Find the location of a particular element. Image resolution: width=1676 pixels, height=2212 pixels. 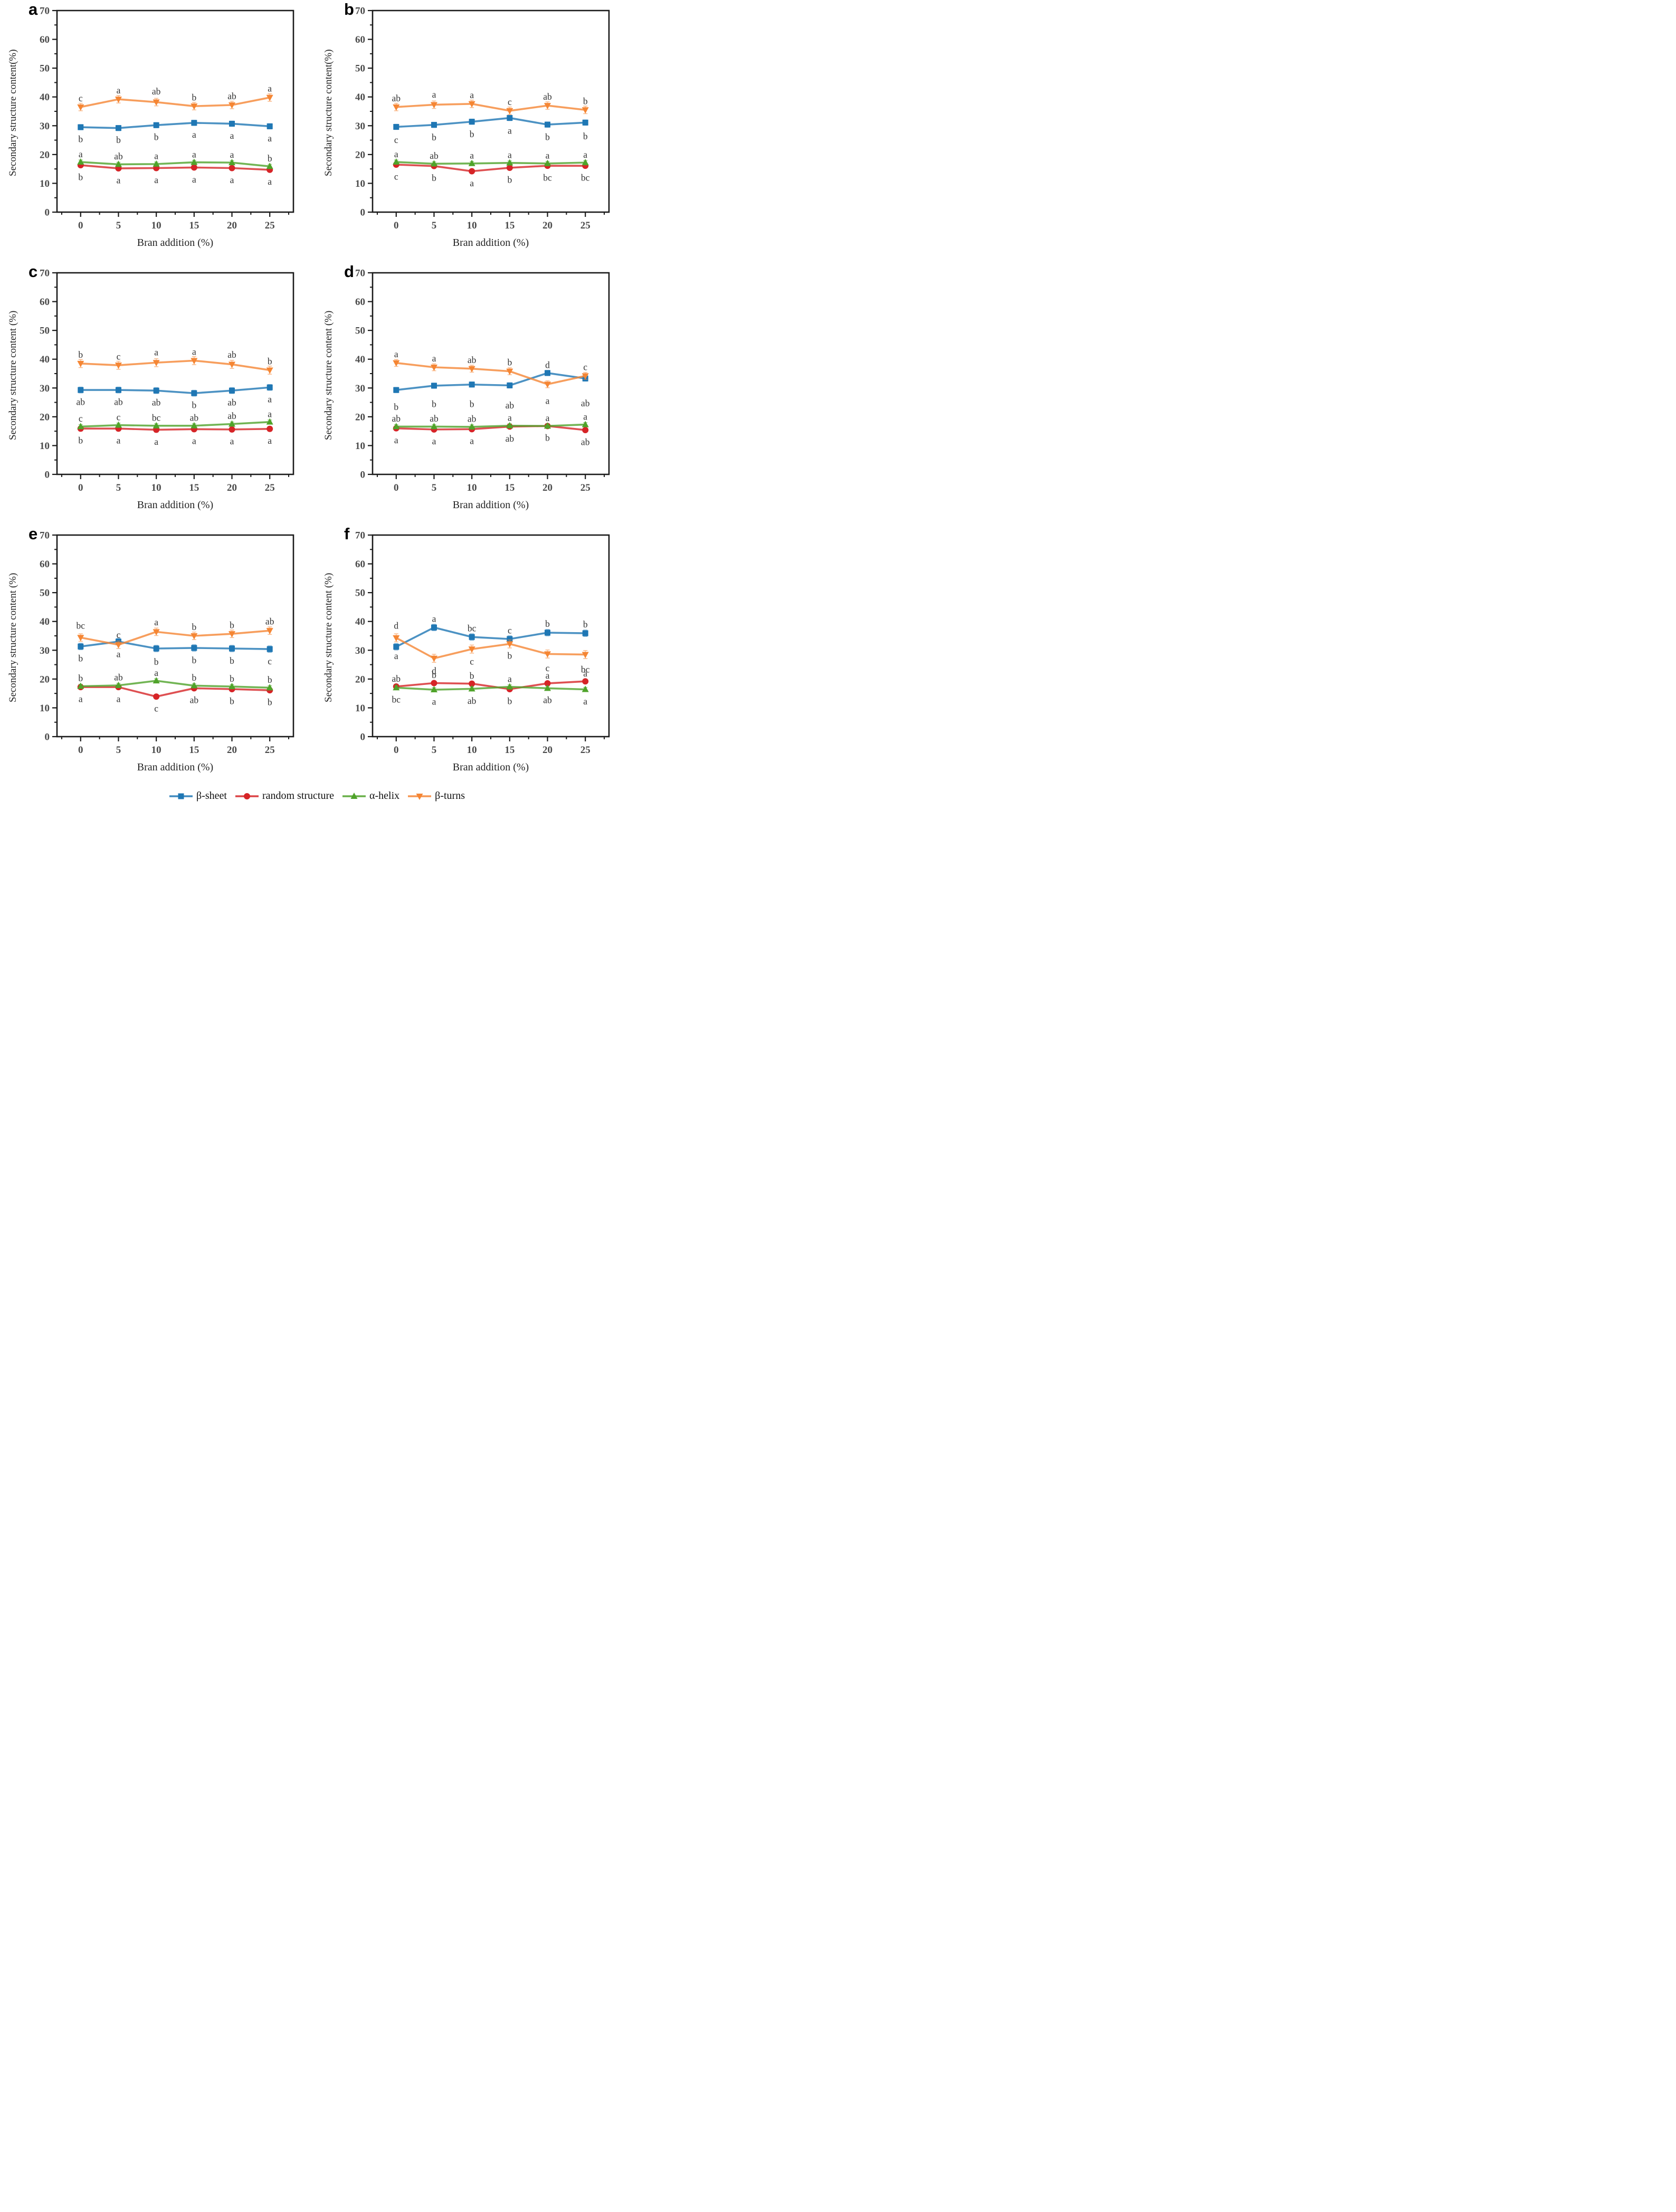

legend-item-beta_sheet: β-sheet is located at coordinates (197, 796).